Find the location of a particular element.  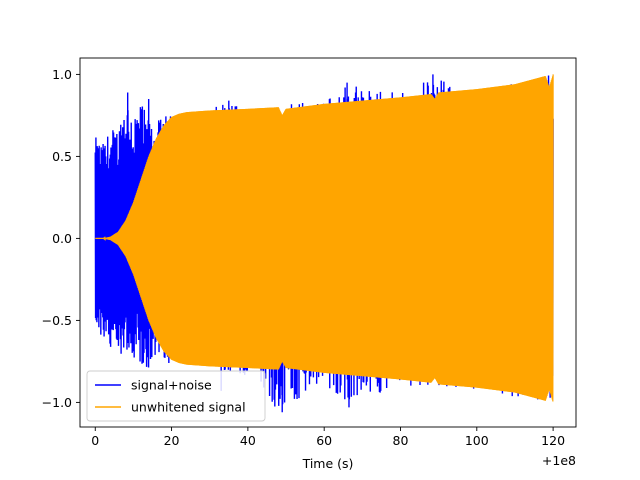

x-tick-label: 20 is located at coordinates (172, 440).